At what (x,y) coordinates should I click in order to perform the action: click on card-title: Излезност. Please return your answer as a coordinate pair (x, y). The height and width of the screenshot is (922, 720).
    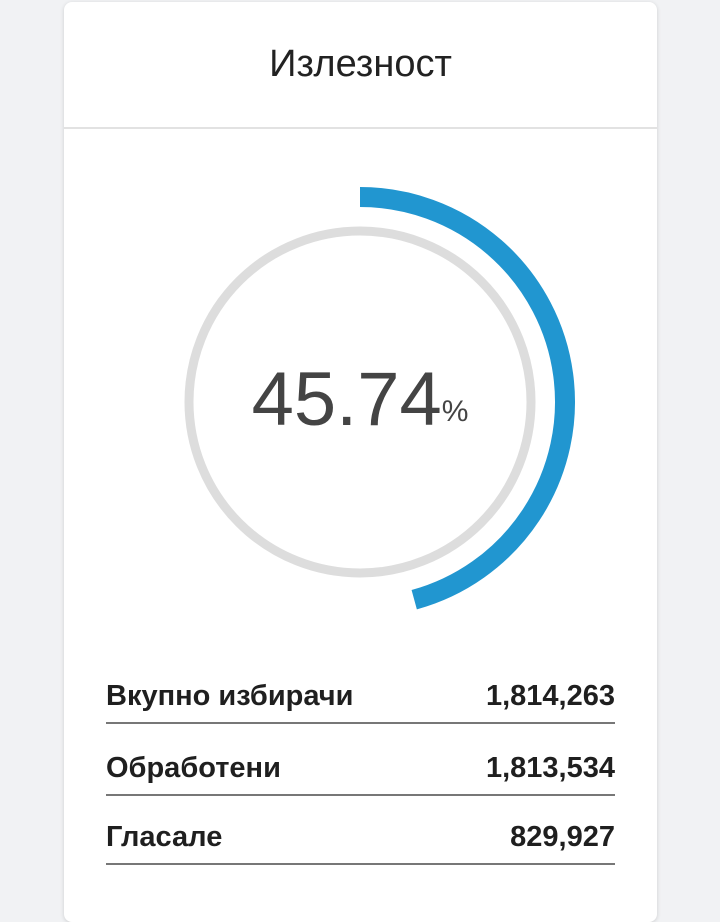
    Looking at the image, I should click on (360, 65).